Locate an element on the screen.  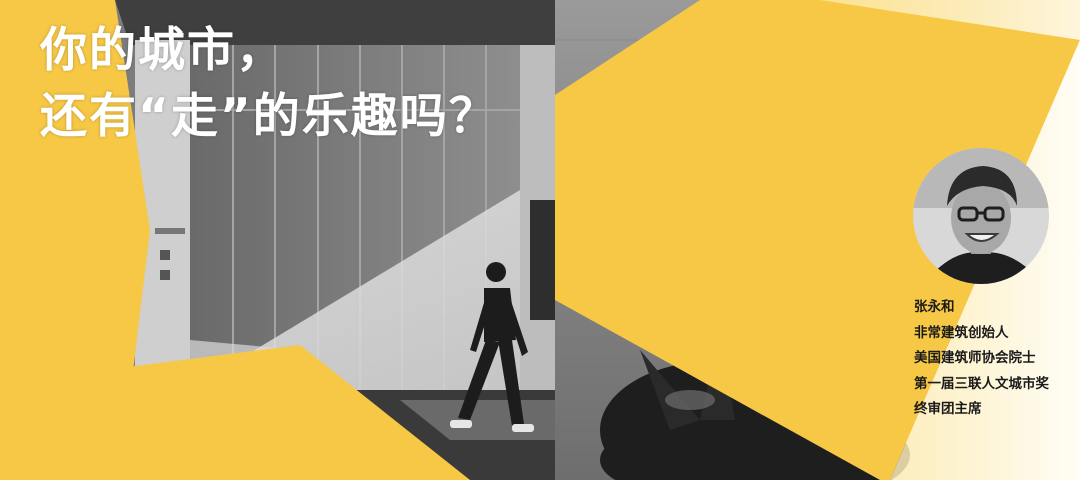
speaker-title: 非常建筑创始人 is located at coordinates (961, 332).